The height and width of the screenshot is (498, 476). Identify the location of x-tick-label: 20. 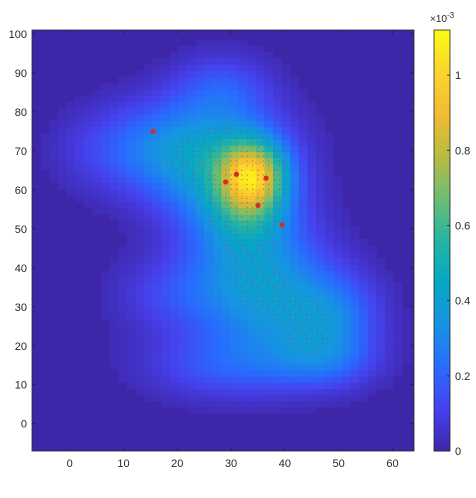
(177, 464).